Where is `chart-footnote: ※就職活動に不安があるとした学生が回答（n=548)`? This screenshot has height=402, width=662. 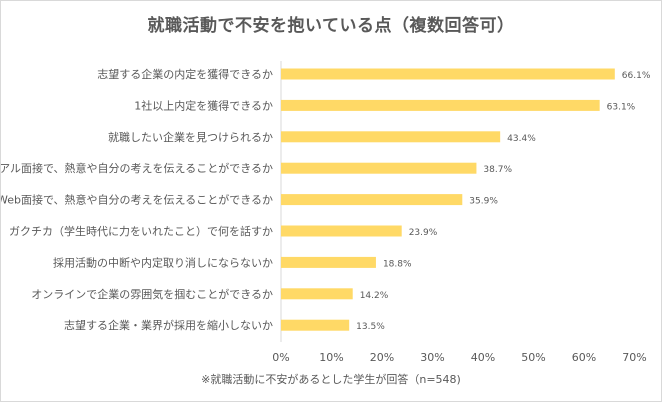
chart-footnote: ※就職活動に不安があるとした学生が回答（n=548) is located at coordinates (331, 379).